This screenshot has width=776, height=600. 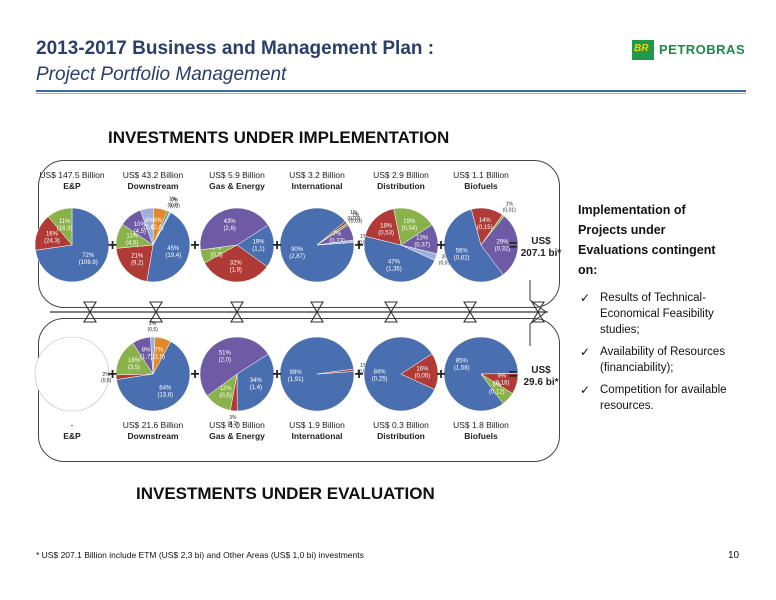 I want to click on slice-label: 45% (19,4), so click(x=173, y=252).